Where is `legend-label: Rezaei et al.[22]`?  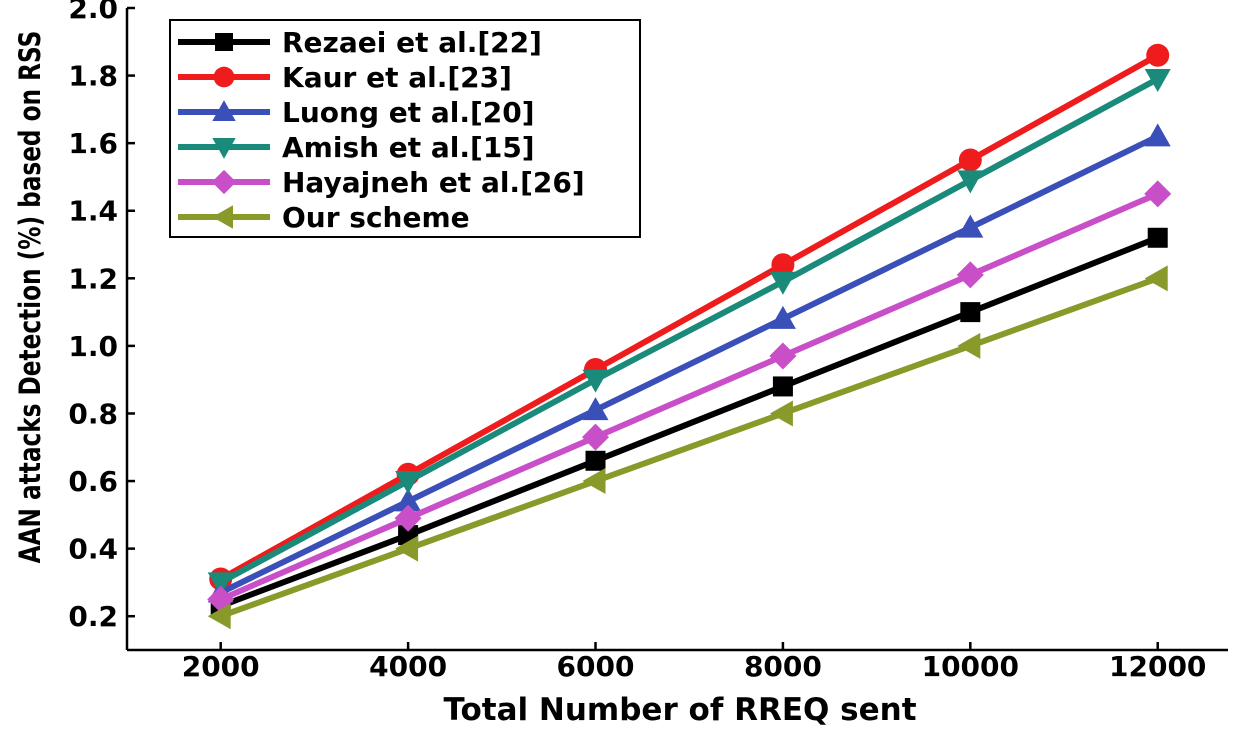
legend-label: Rezaei et al.[22] is located at coordinates (412, 42).